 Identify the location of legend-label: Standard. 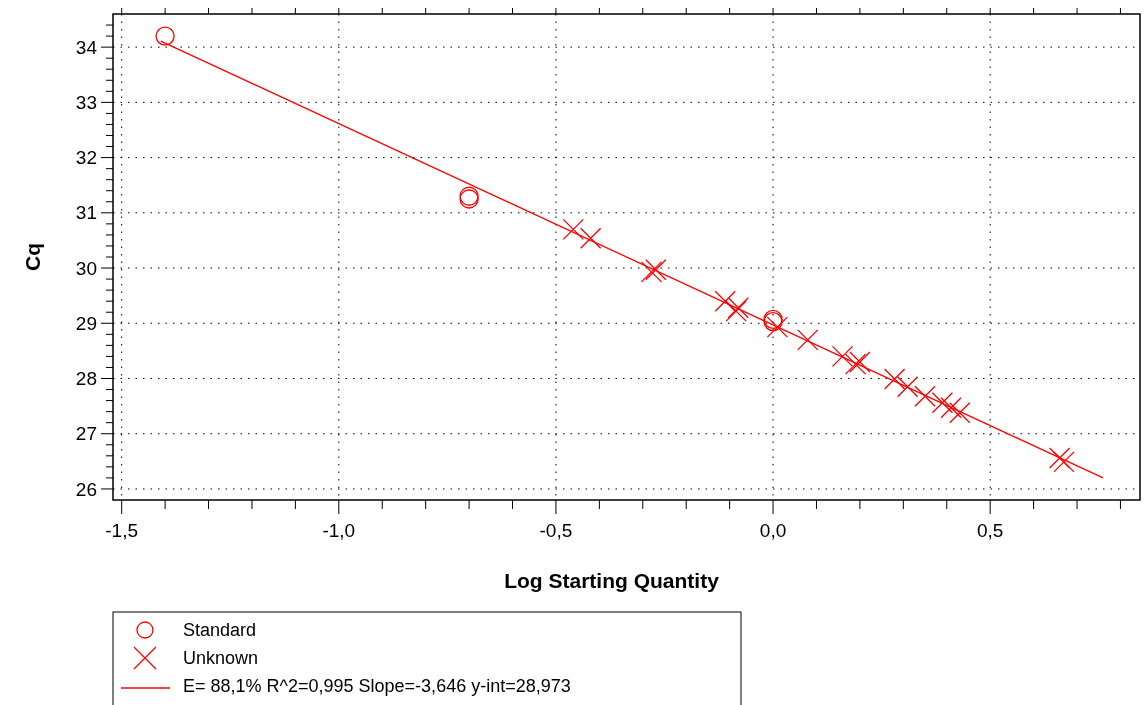
(220, 630).